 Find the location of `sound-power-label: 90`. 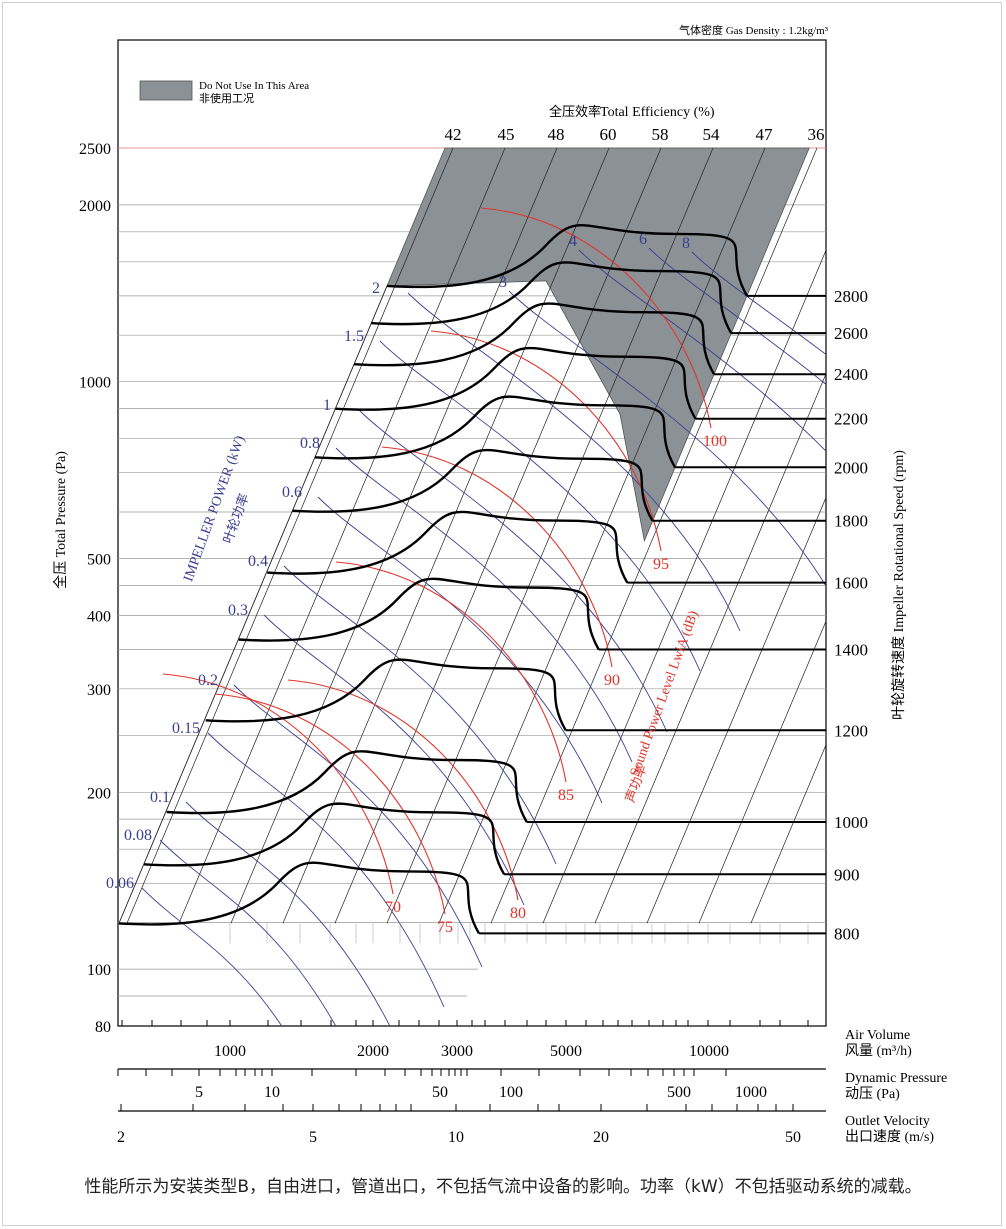

sound-power-label: 90 is located at coordinates (612, 680).